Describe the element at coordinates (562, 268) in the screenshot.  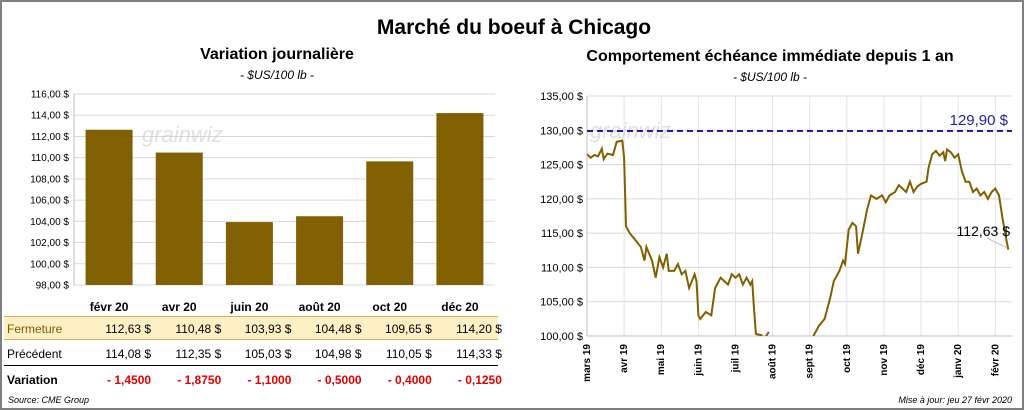
I see `right-y-tick-label: 110,00 $` at that location.